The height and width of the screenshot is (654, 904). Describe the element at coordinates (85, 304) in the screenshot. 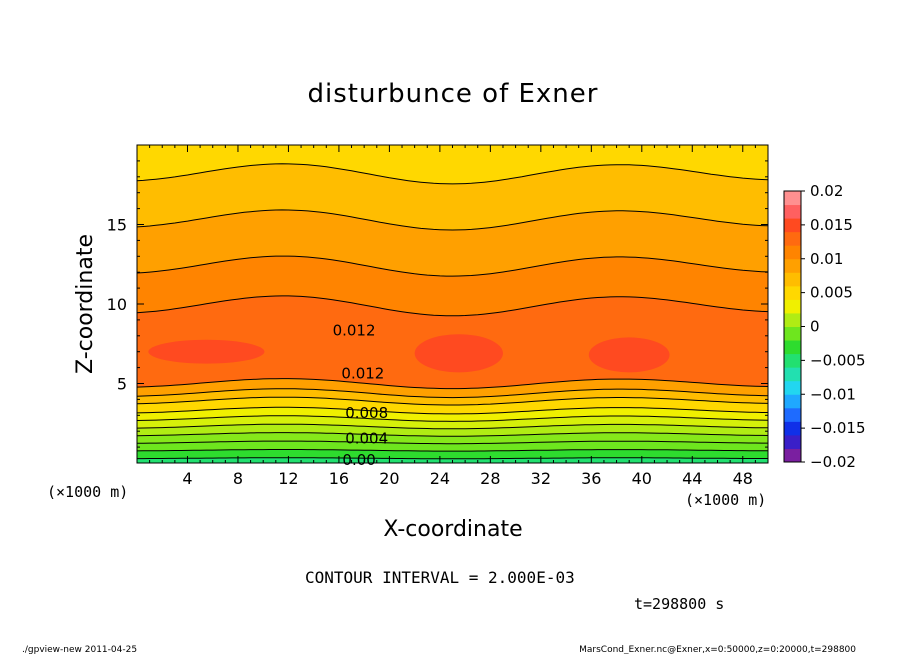

I see `y-axis-label: Z-coordinate` at that location.